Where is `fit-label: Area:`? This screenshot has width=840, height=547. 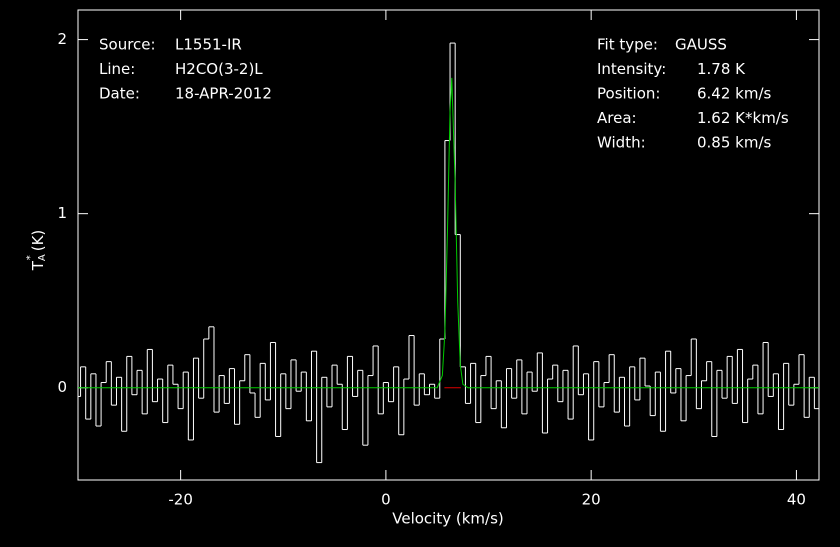 fit-label: Area: is located at coordinates (617, 118).